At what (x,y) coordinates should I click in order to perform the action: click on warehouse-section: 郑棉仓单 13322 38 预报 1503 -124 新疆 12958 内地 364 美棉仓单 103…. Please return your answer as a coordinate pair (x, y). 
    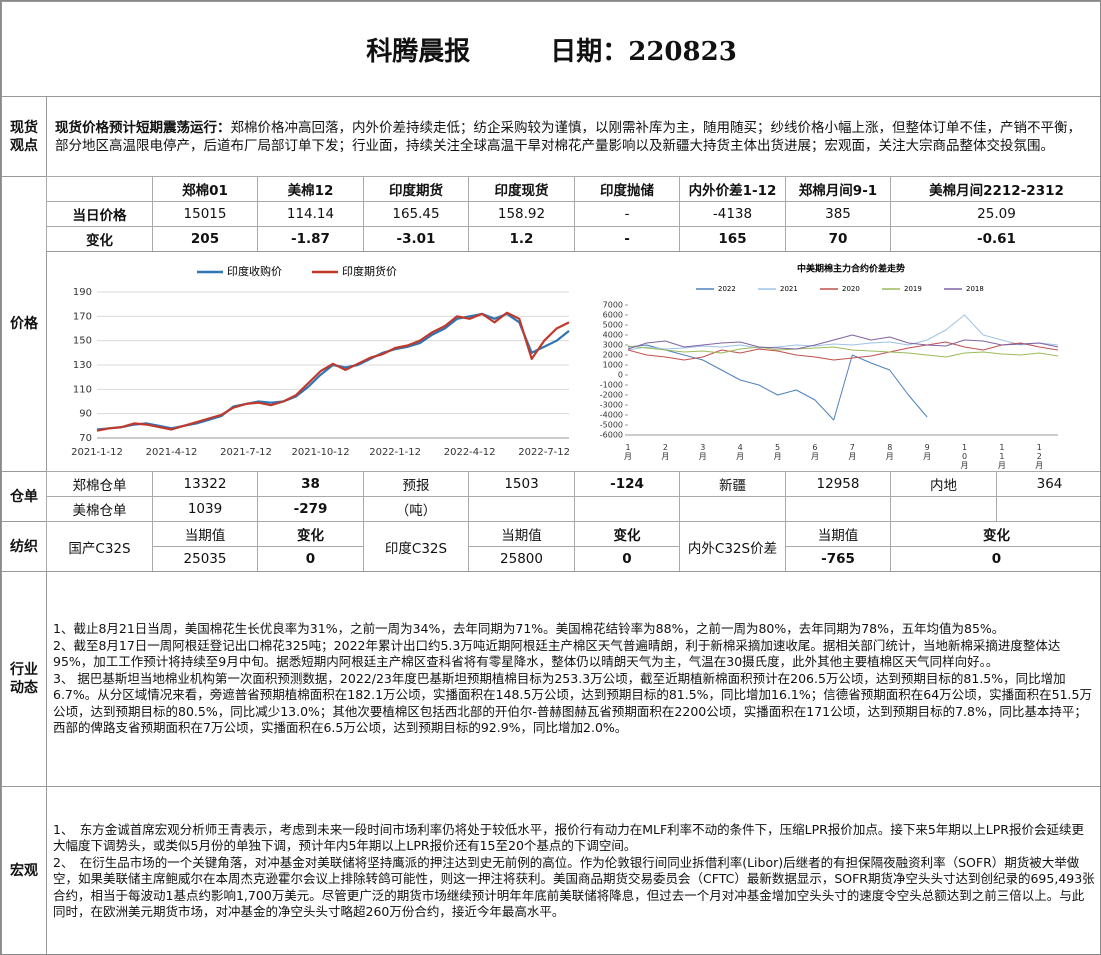
    Looking at the image, I should click on (573, 496).